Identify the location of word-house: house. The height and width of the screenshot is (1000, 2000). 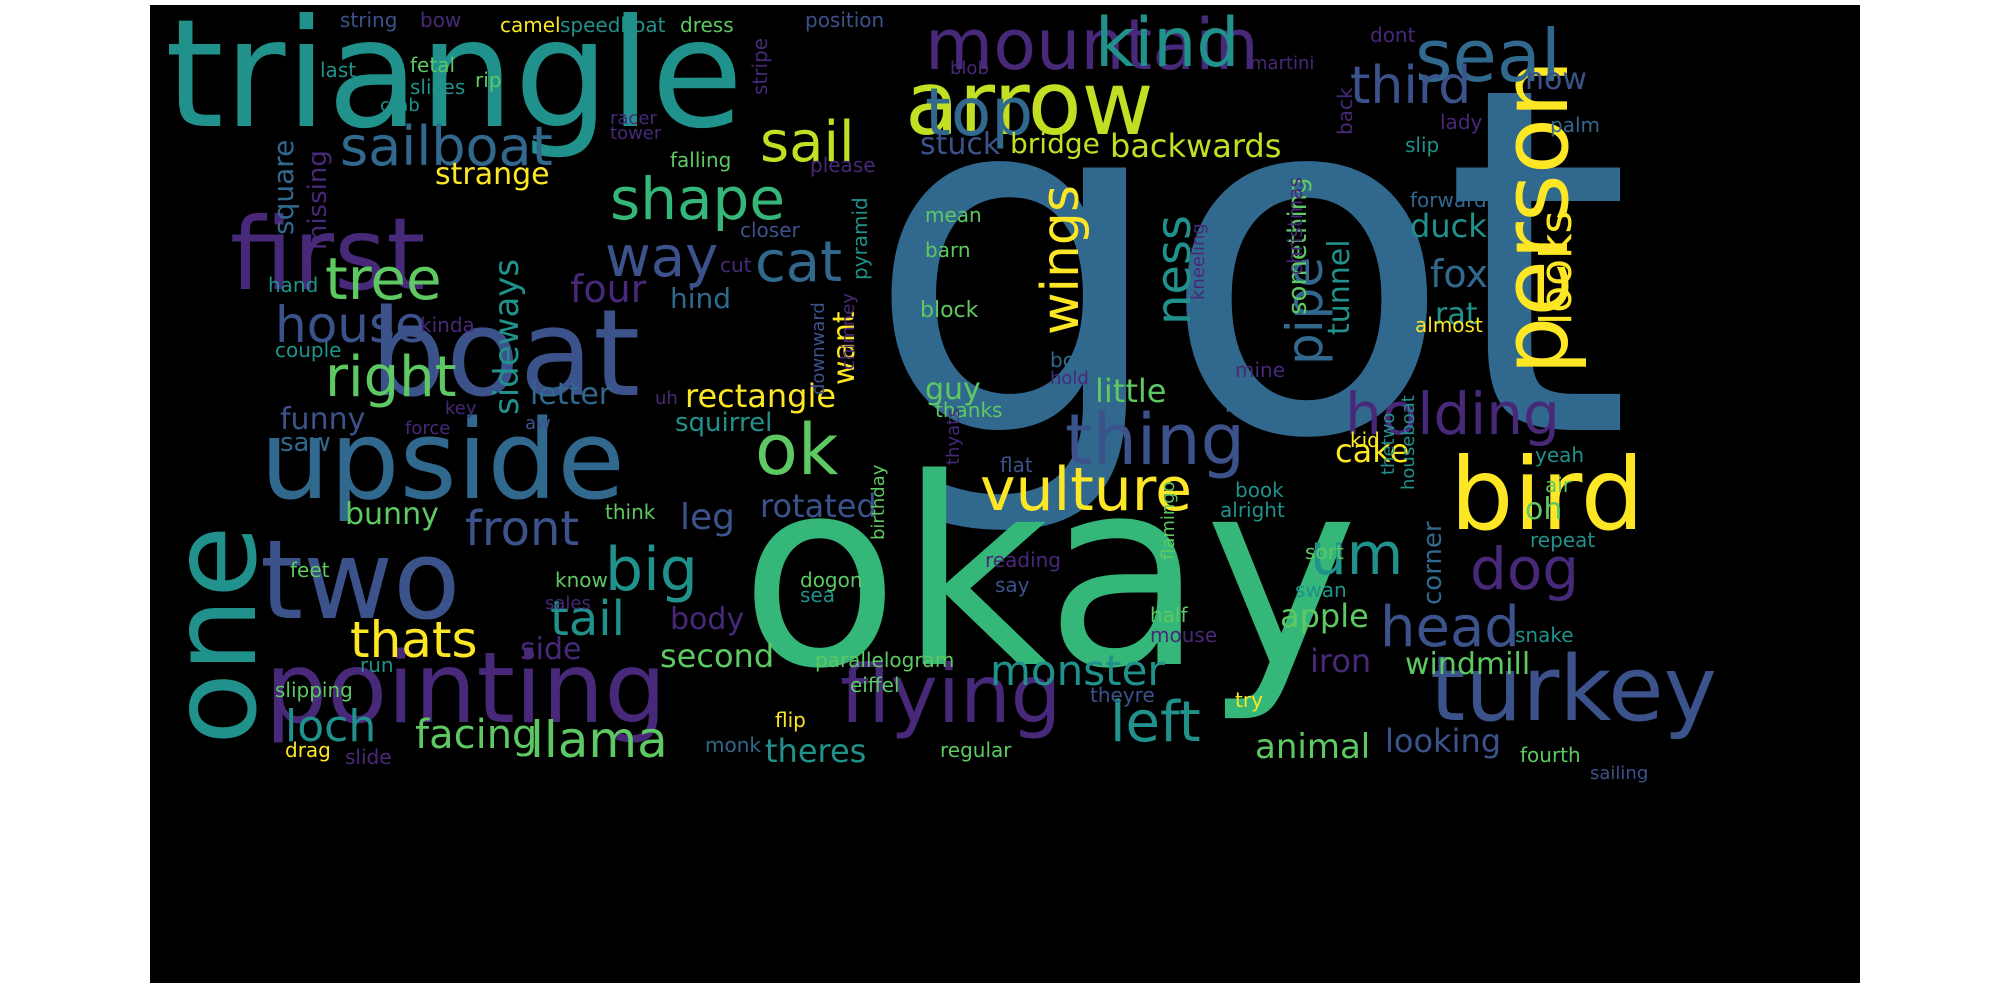
(350, 325).